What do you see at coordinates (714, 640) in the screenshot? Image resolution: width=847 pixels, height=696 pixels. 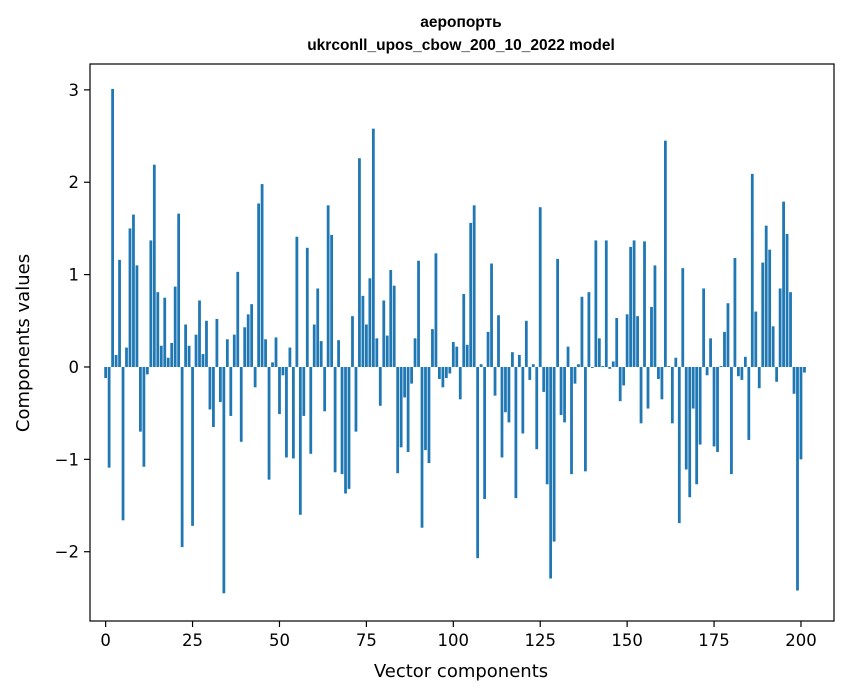 I see `x-tick-label: 175` at bounding box center [714, 640].